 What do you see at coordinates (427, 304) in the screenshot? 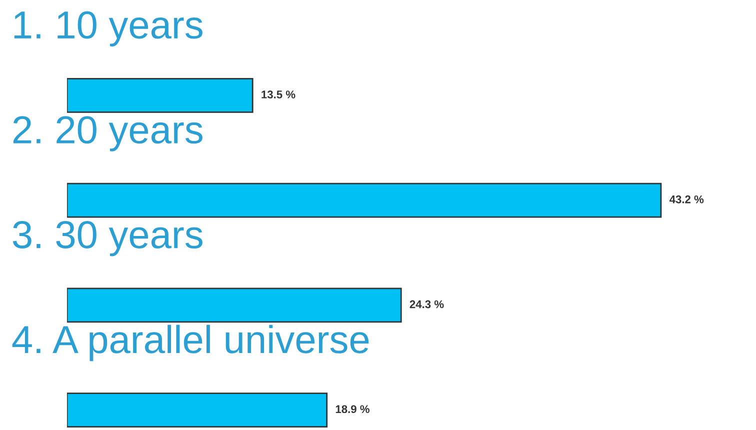
I see `data-label: 24.3 %` at bounding box center [427, 304].